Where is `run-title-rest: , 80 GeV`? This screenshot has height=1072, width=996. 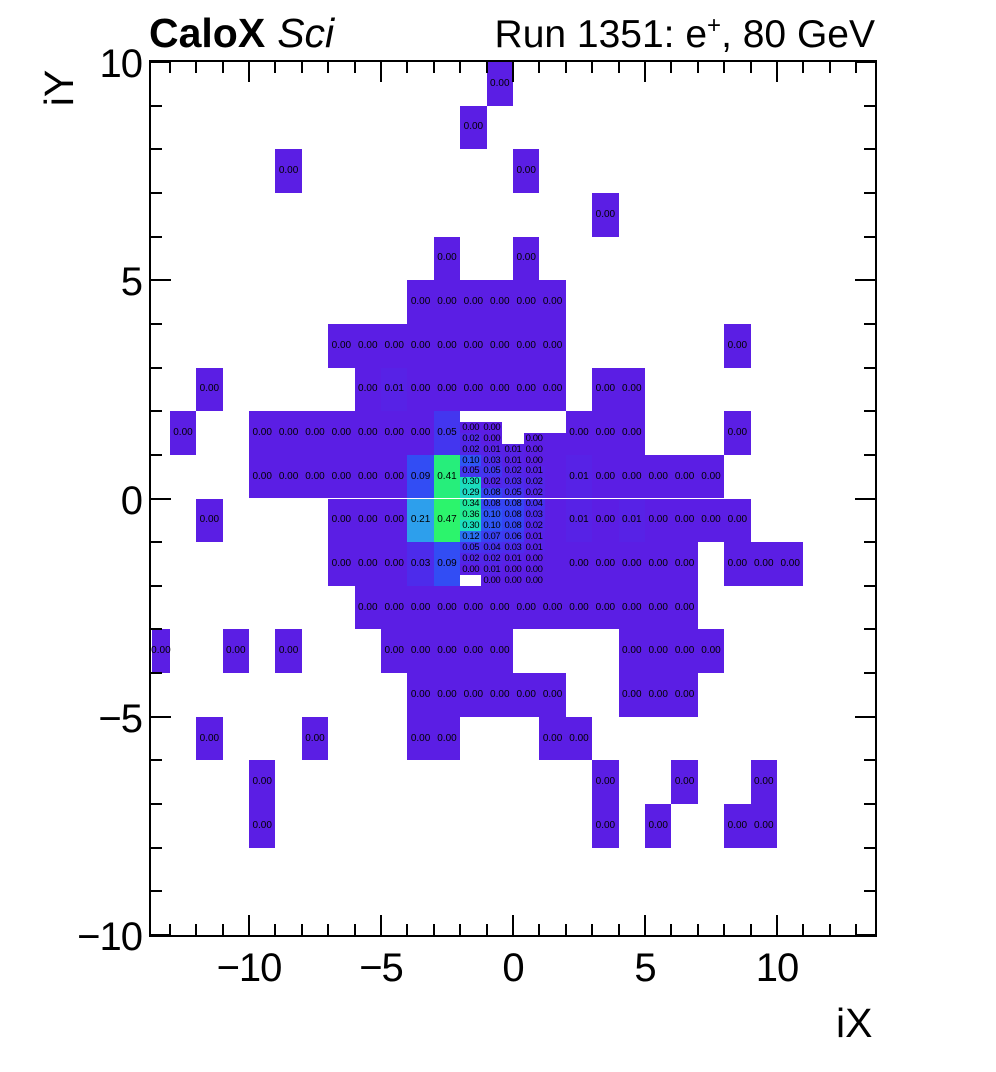
run-title-rest: , 80 GeV is located at coordinates (798, 34).